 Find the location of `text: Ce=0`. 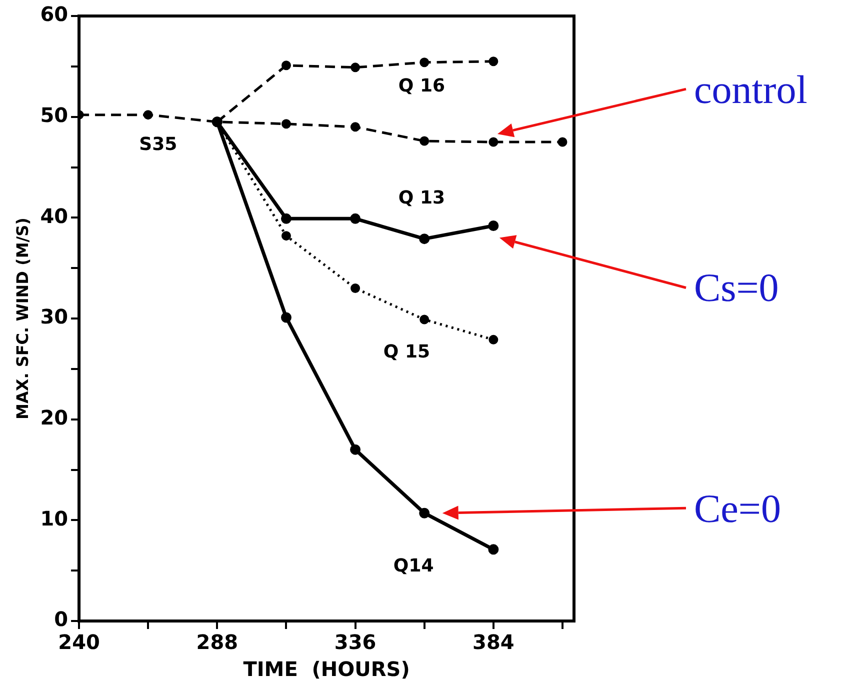

text: Ce=0 is located at coordinates (737, 508).